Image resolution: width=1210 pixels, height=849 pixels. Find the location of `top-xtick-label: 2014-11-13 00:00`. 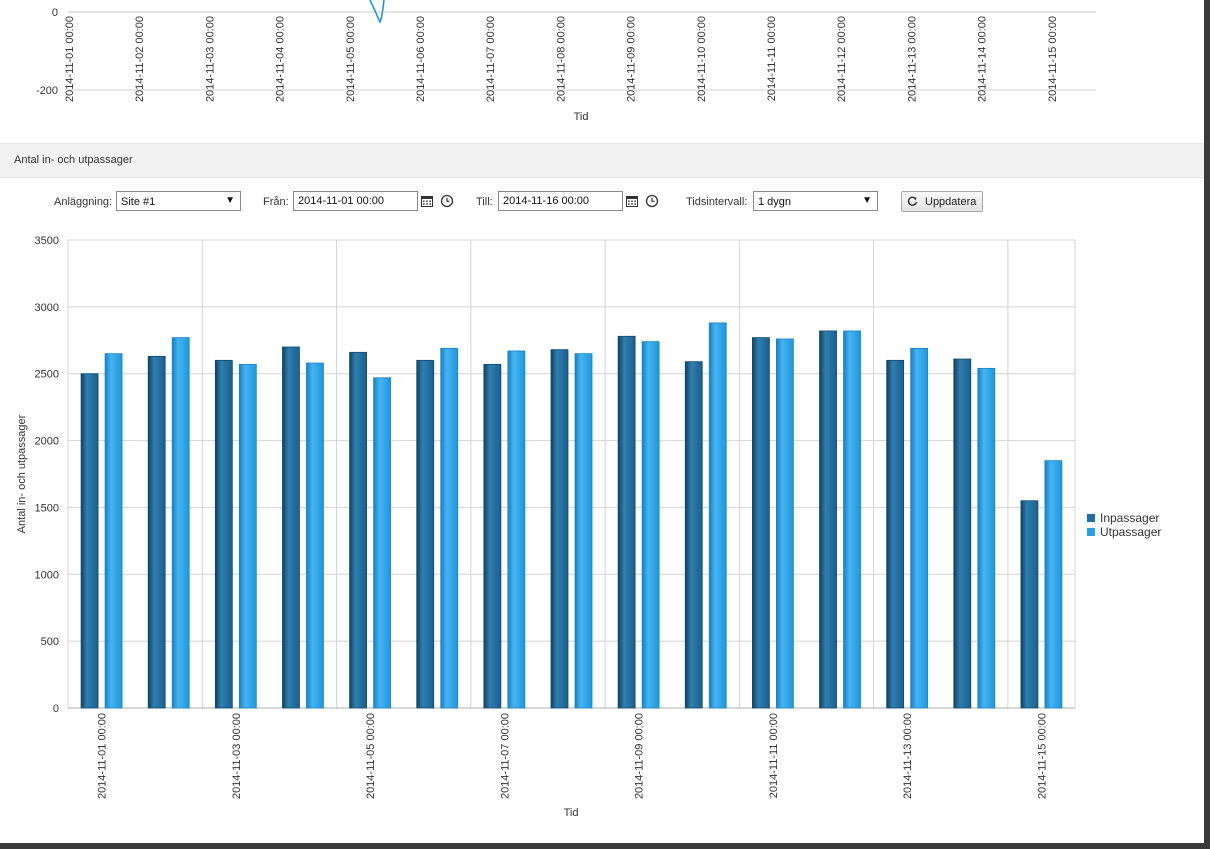

top-xtick-label: 2014-11-13 00:00 is located at coordinates (912, 59).